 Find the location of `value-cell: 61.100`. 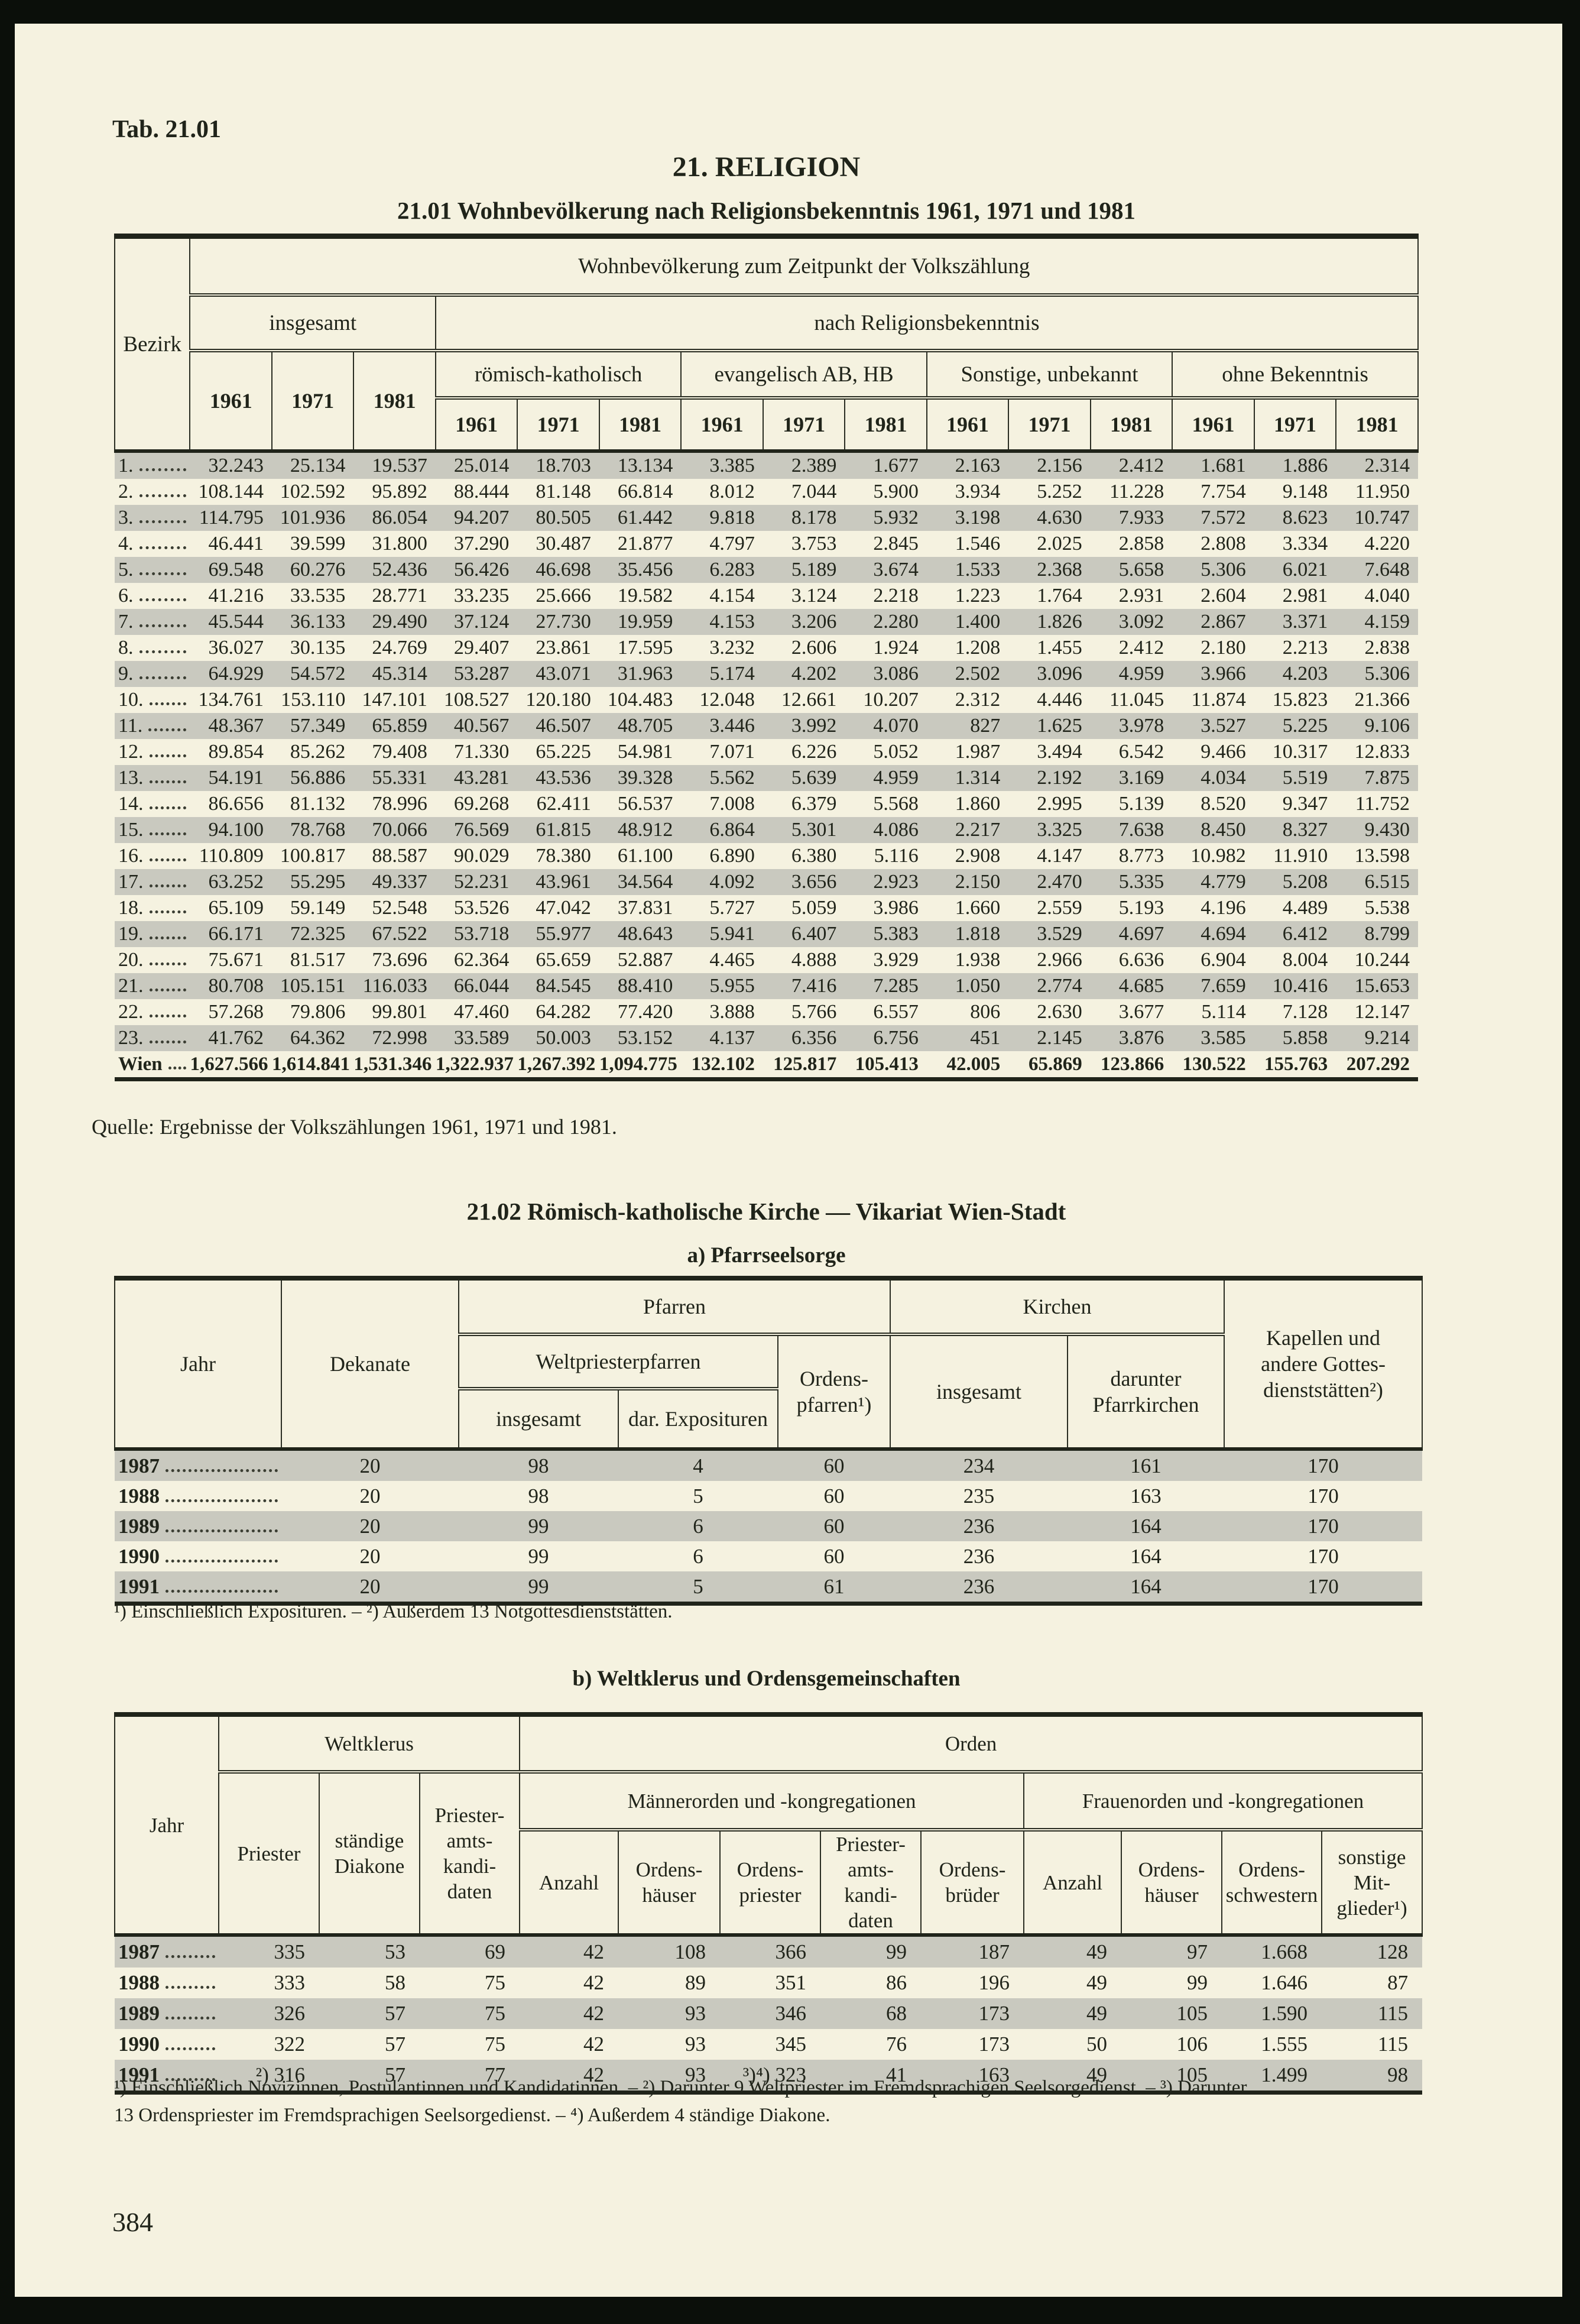

value-cell: 61.100 is located at coordinates (645, 856).